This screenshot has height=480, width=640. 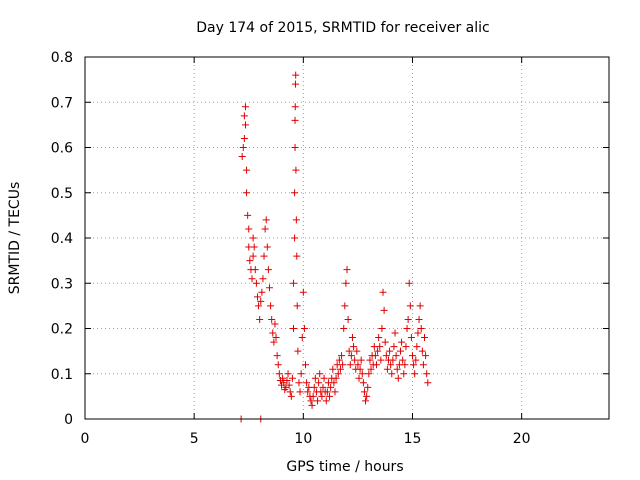 I want to click on y-tick-labels: 0 0.1 0.2 0.3 0.4 0.5 0.6 0.7 0.8, so click(x=62, y=239).